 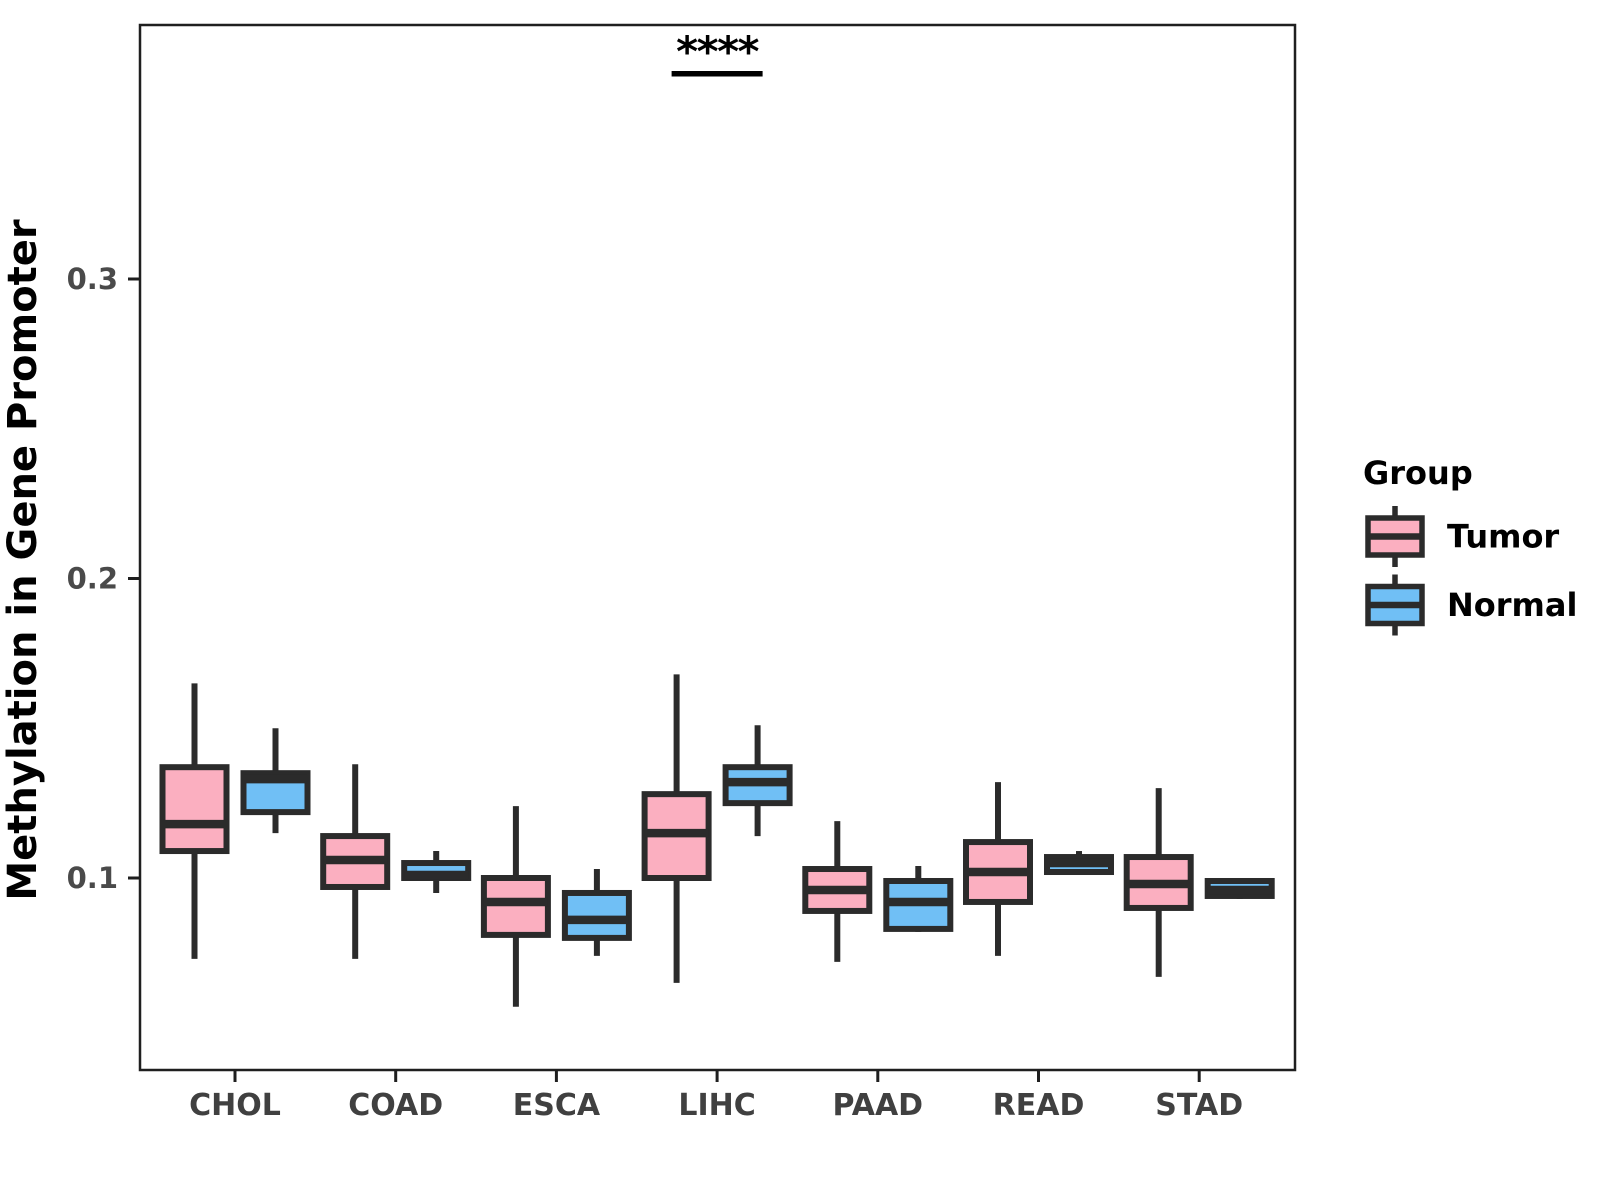 What do you see at coordinates (878, 1105) in the screenshot?
I see `x-tick-label-paad: PAAD` at bounding box center [878, 1105].